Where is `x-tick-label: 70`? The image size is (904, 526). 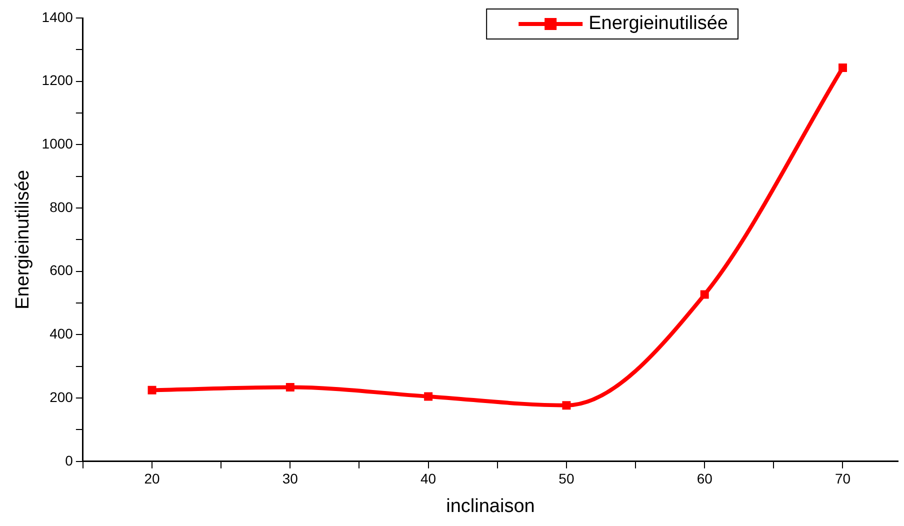
x-tick-label: 70 is located at coordinates (842, 478).